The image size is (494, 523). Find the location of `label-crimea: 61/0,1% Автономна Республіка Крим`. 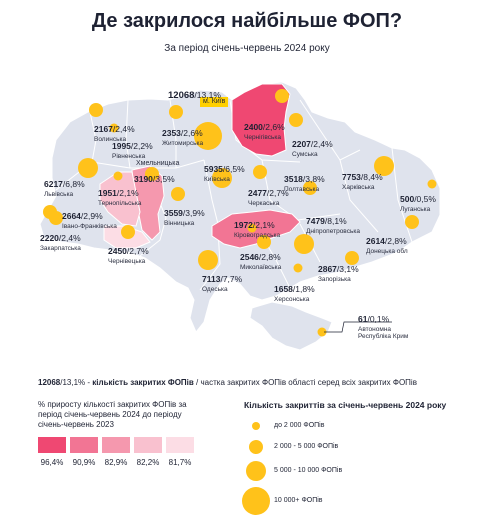

label-crimea: 61/0,1% Автономна Республіка Крим is located at coordinates (388, 325).